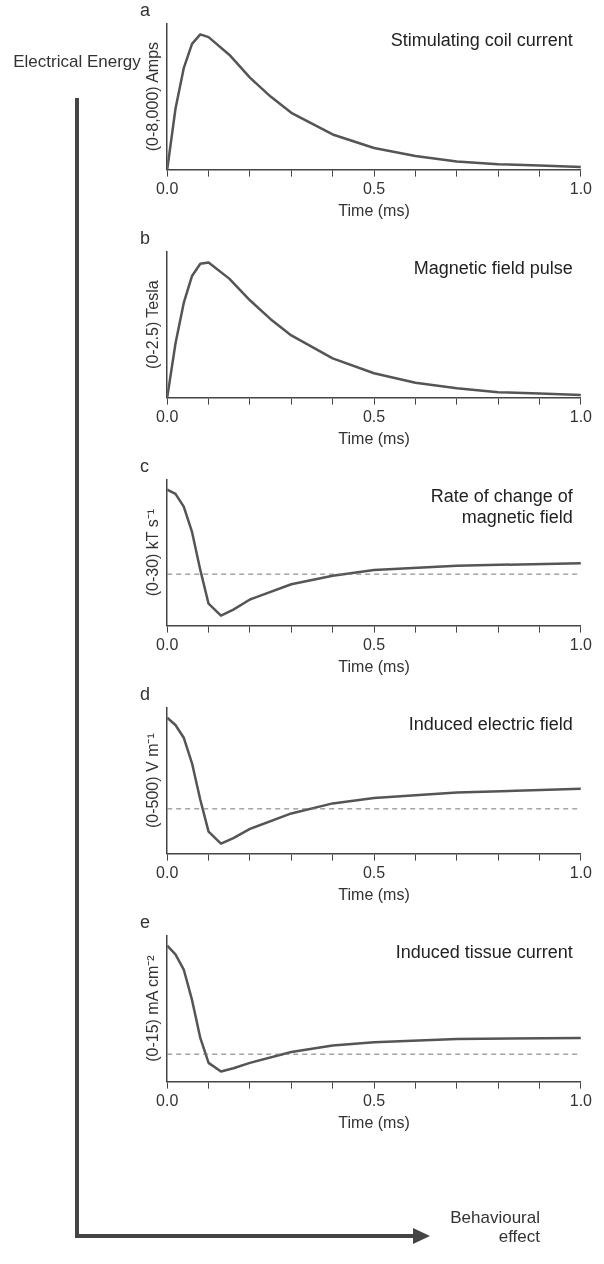  I want to click on y-axis-title: (0-15) mA cm⁻², so click(153, 1008).